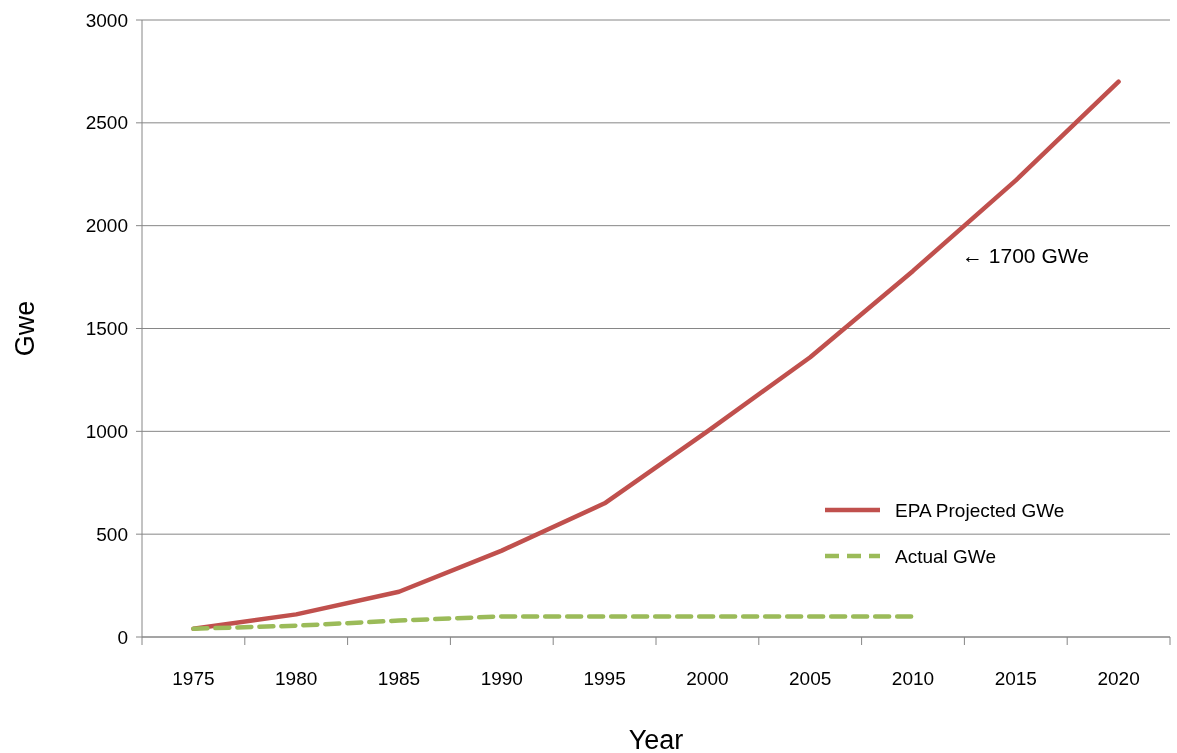 Image resolution: width=1177 pixels, height=753 pixels. I want to click on y-tick-label: 0, so click(122, 637).